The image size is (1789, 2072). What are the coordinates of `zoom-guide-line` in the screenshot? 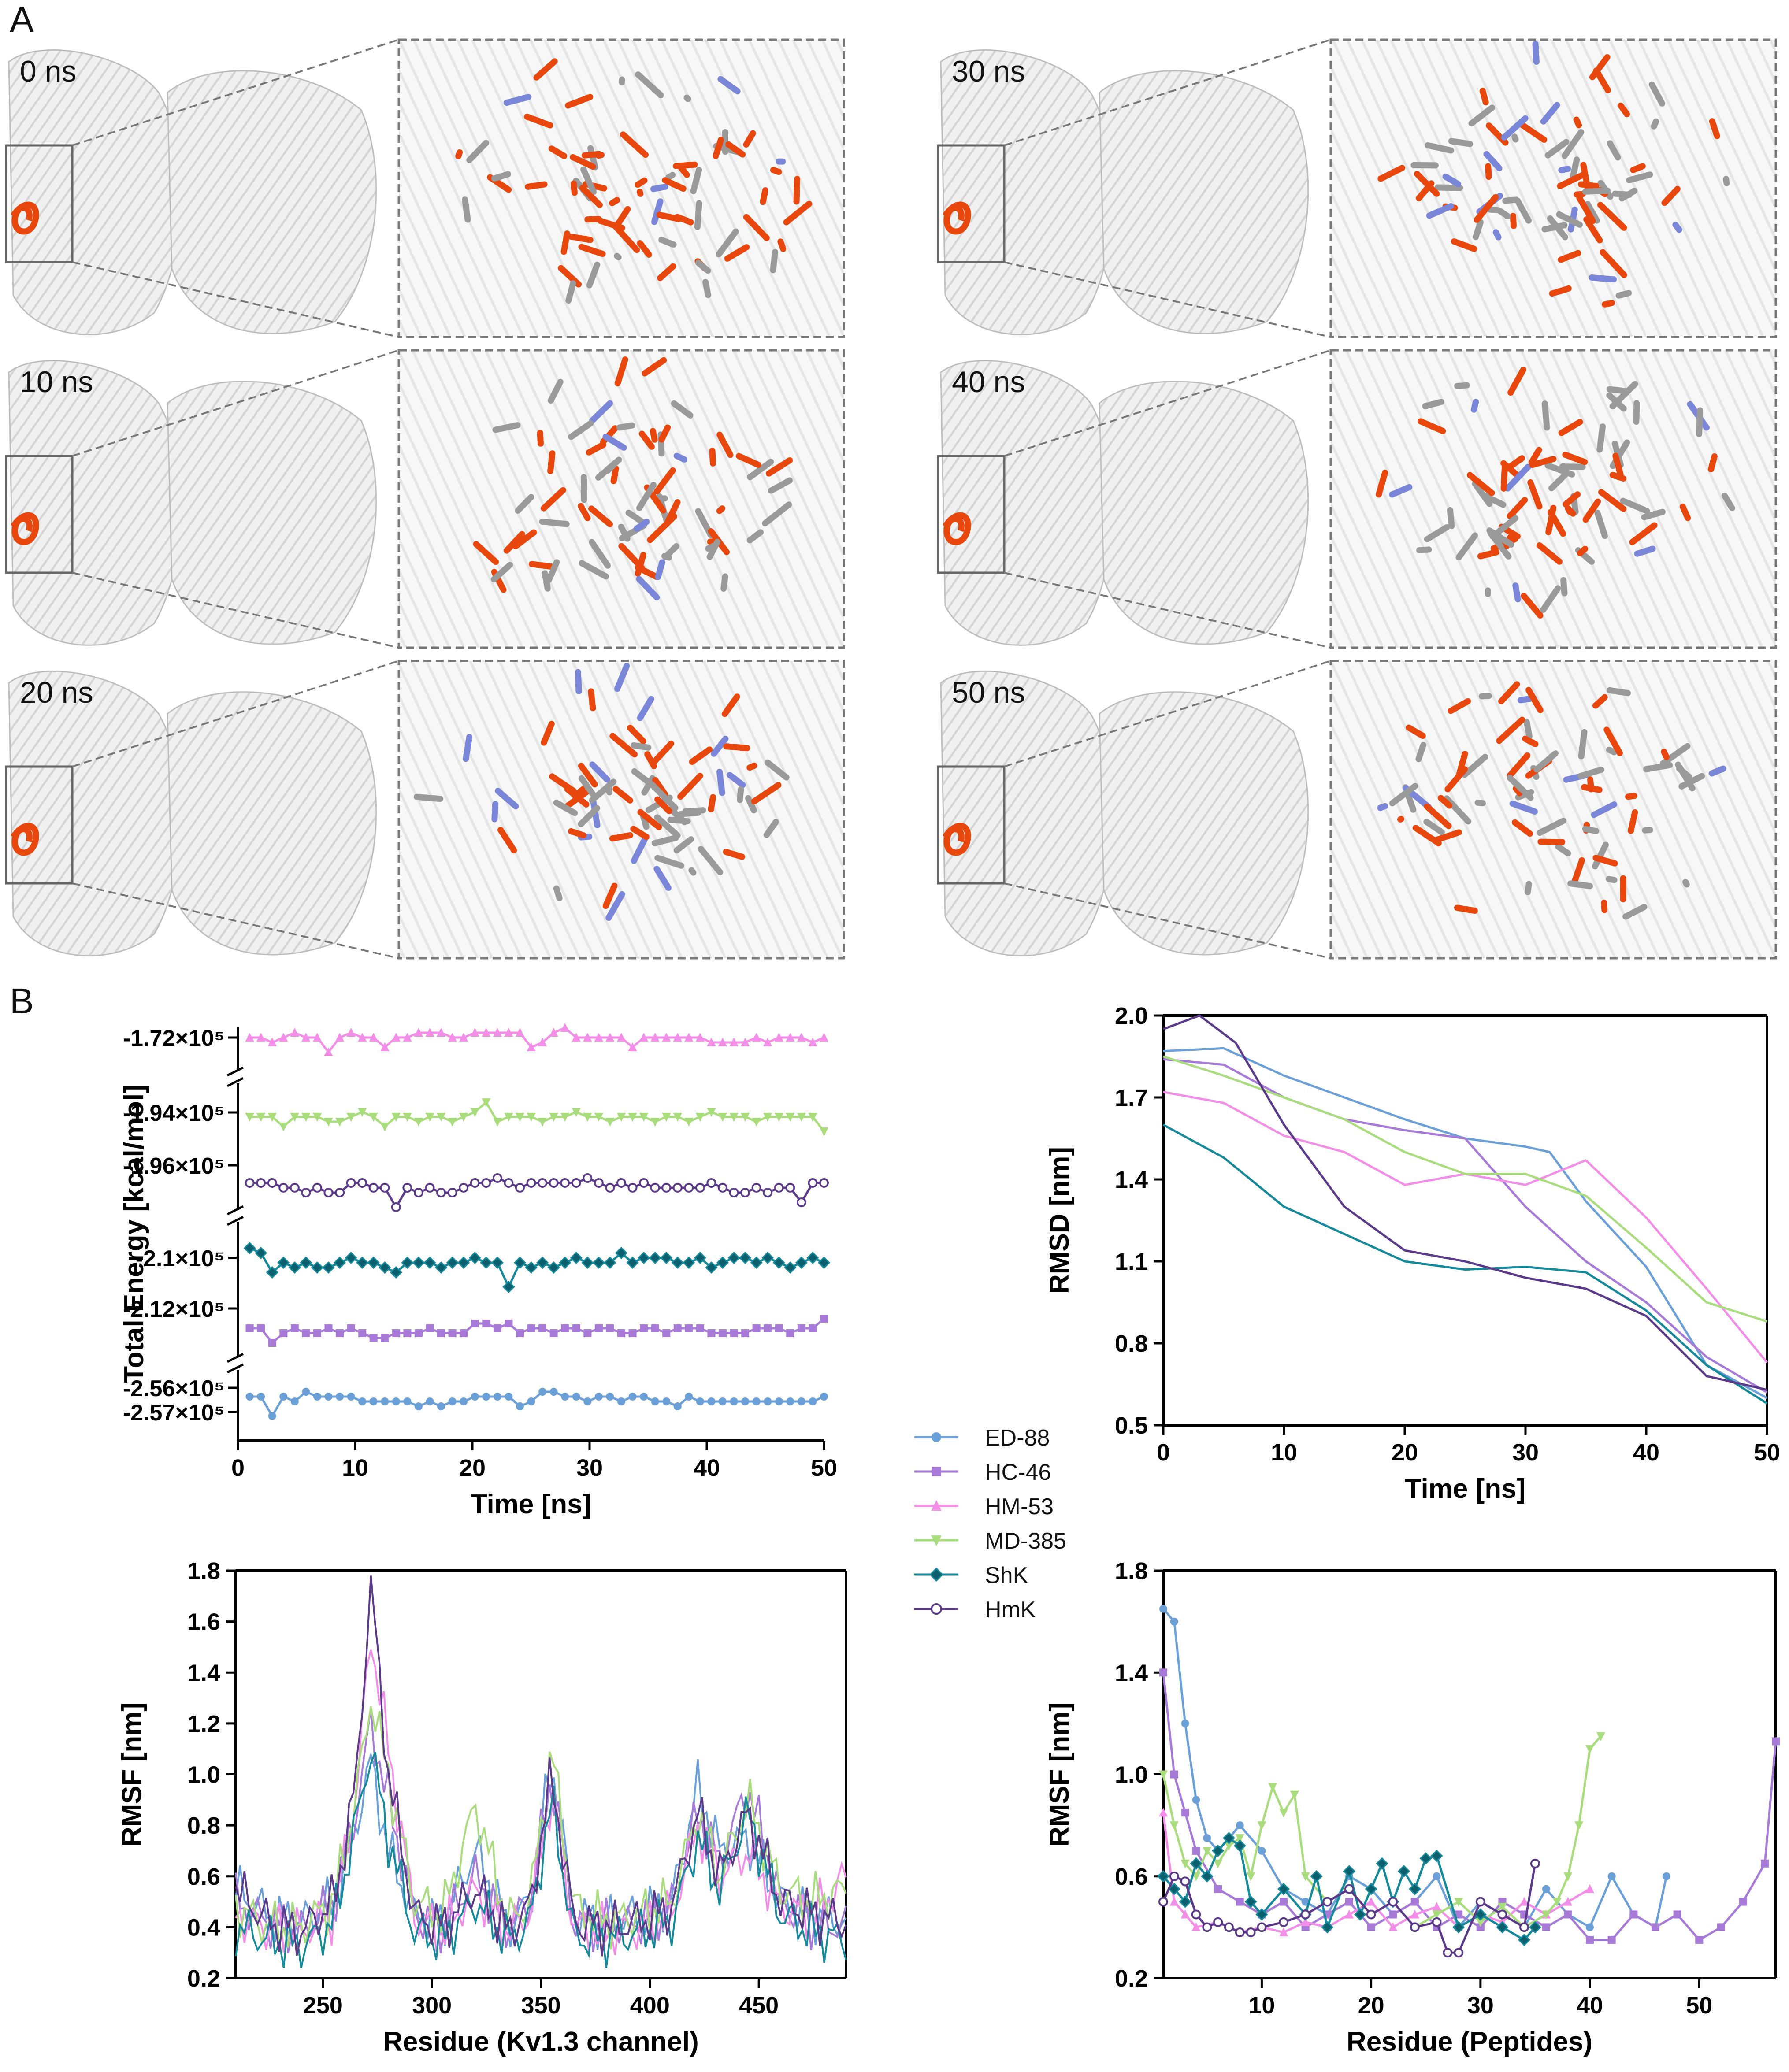 It's located at (235, 299).